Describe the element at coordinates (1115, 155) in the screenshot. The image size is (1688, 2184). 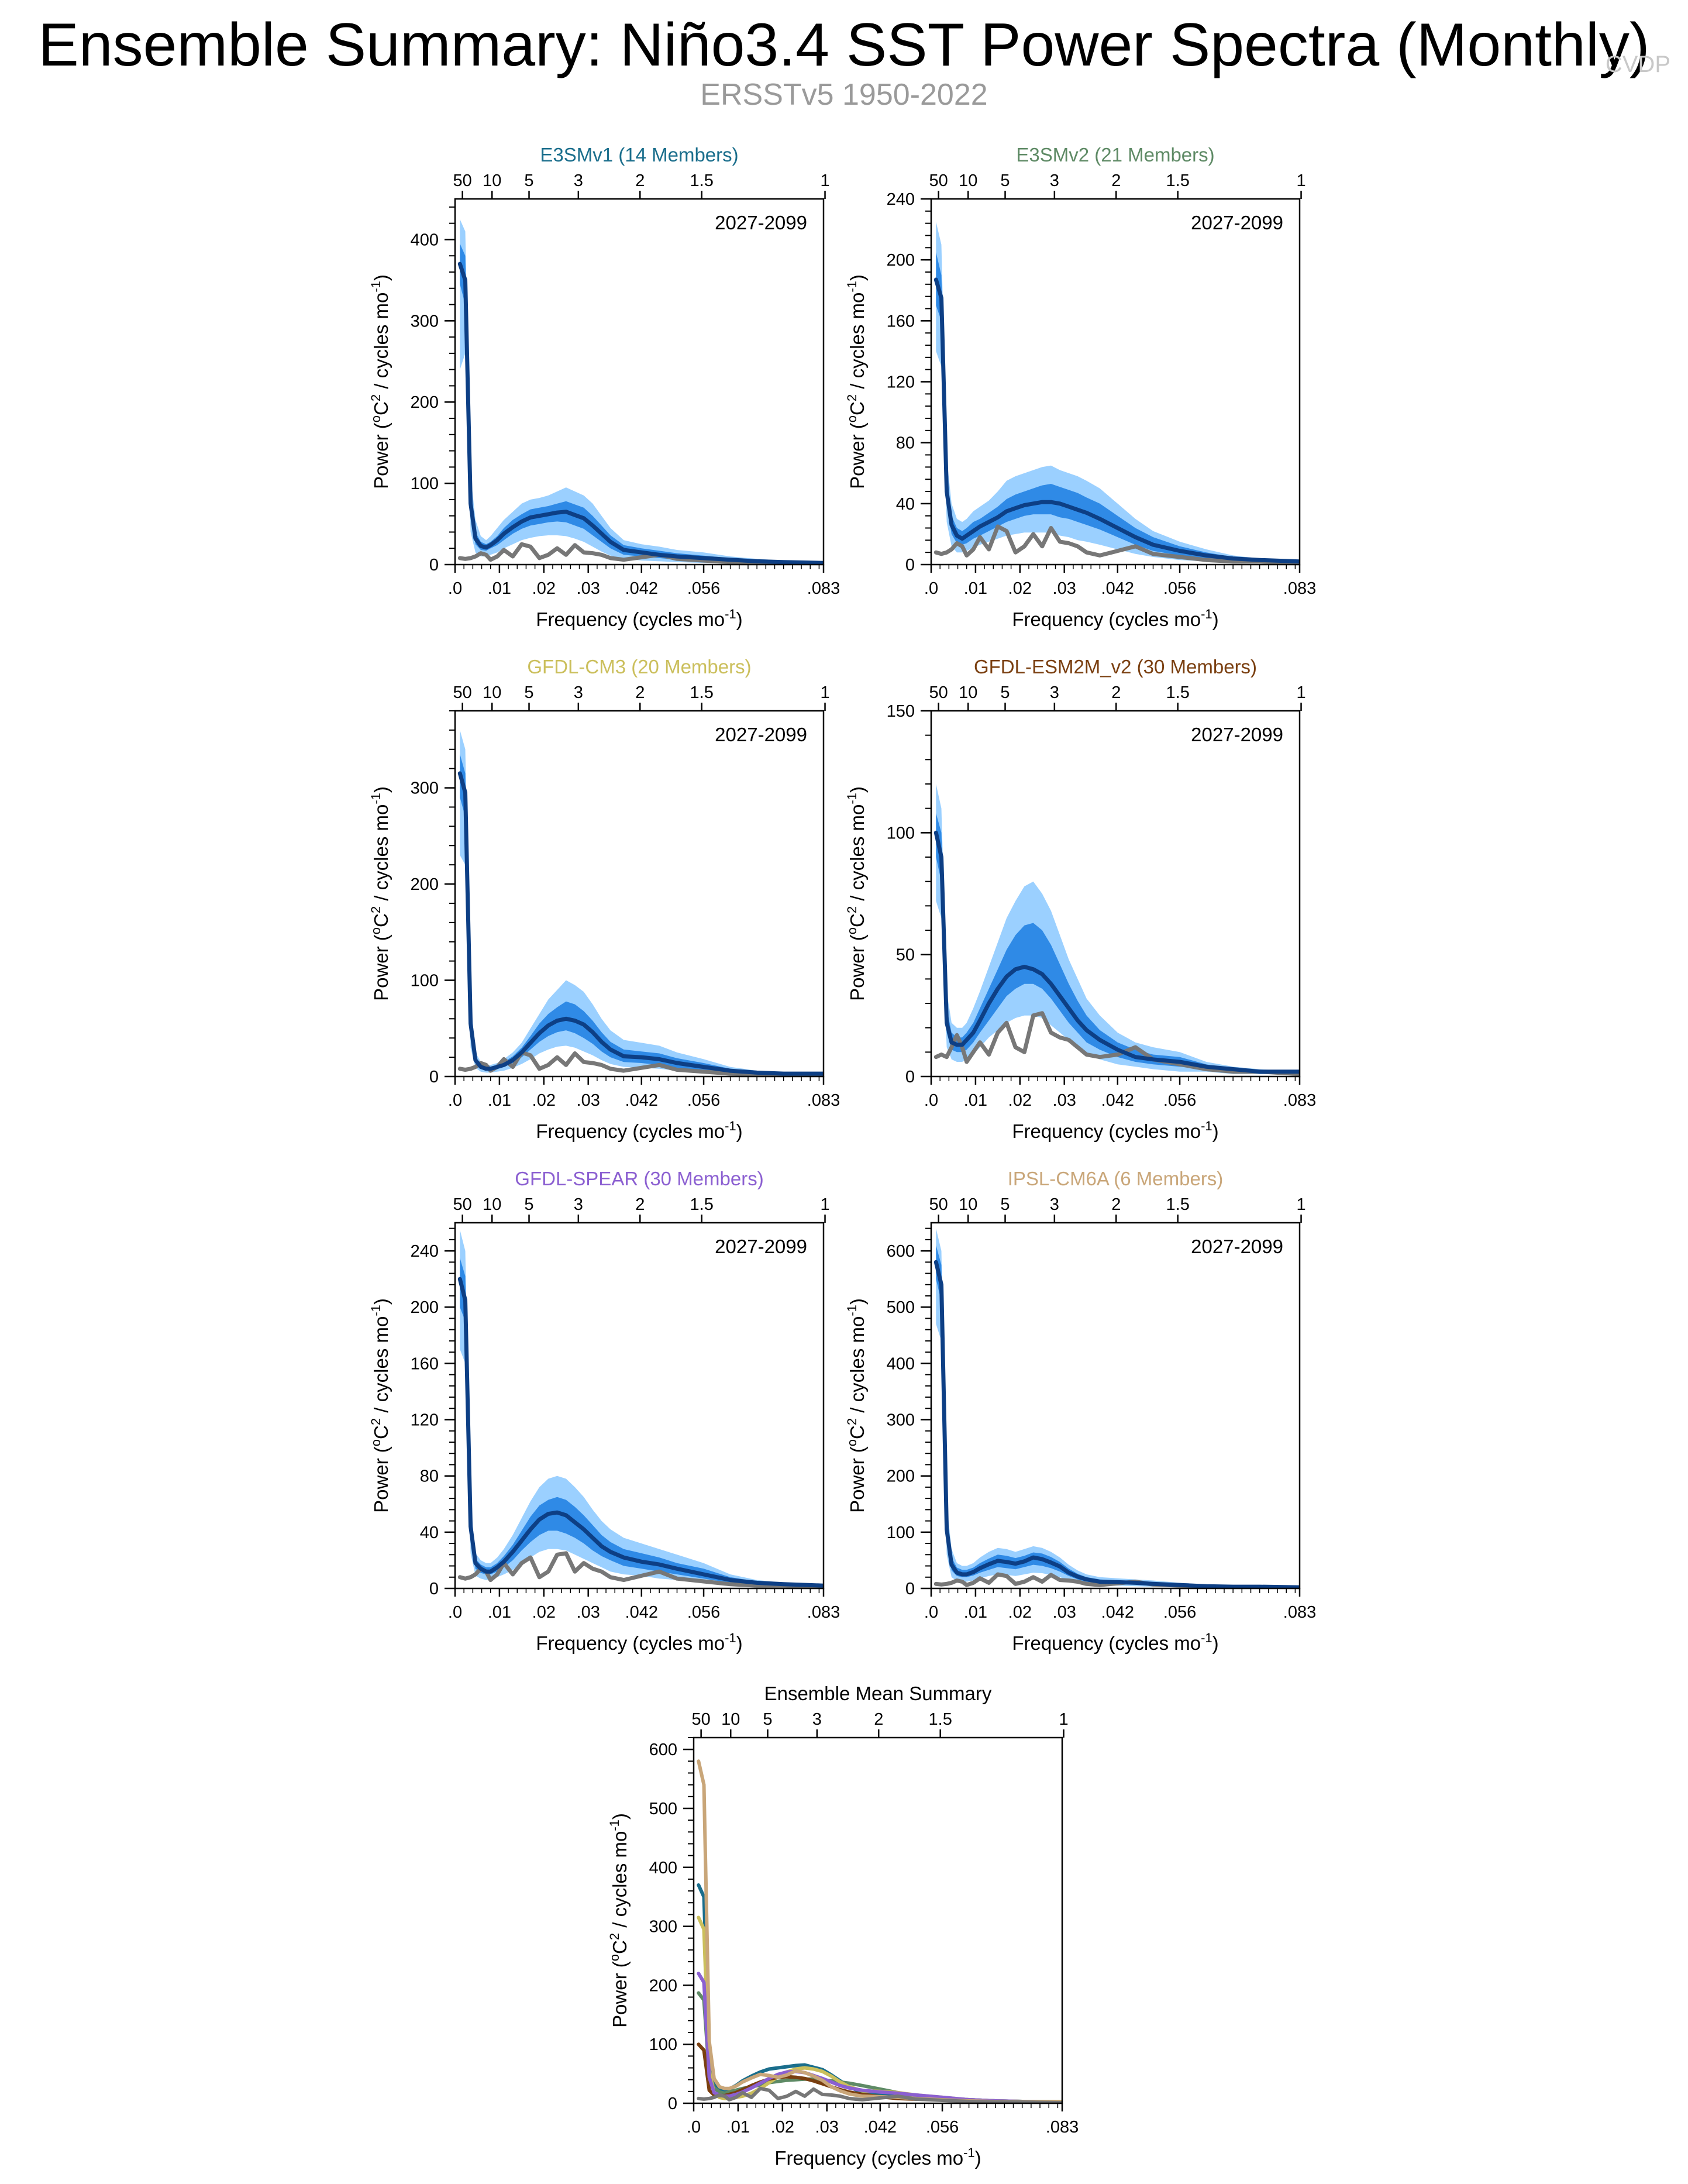
I see `panel-title: E3SMv2 (21 Members)` at that location.